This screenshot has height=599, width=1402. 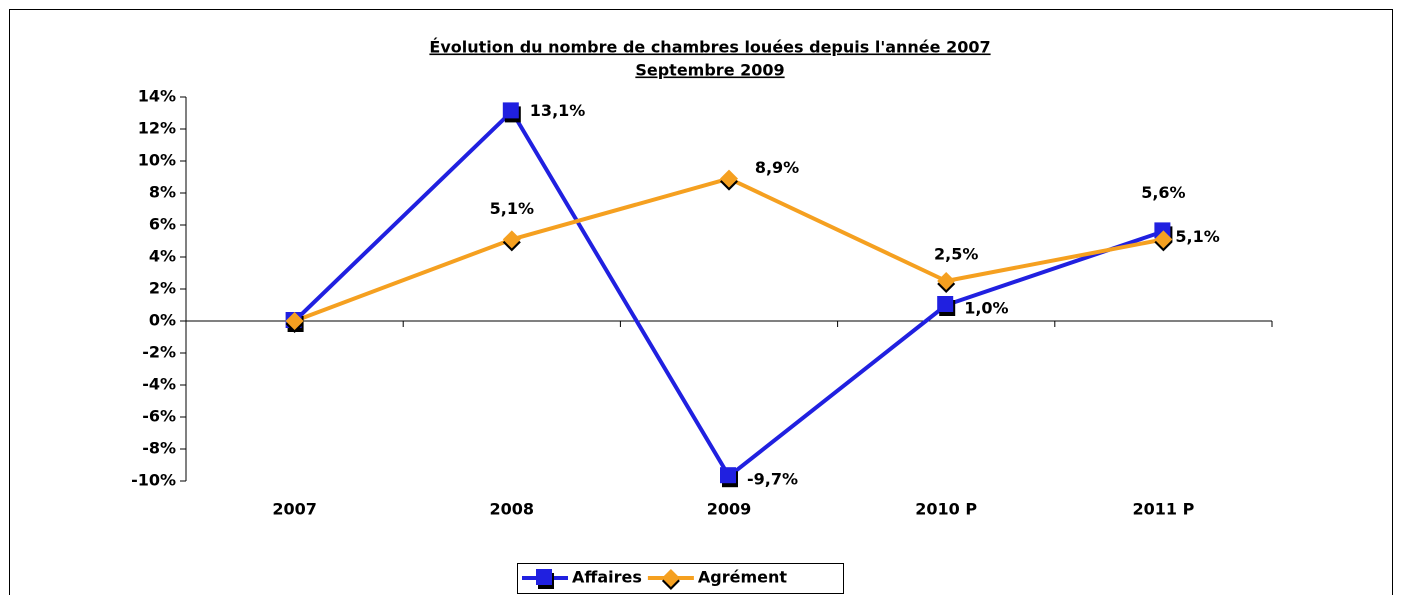 I want to click on data-label: -9,7%, so click(x=772, y=479).